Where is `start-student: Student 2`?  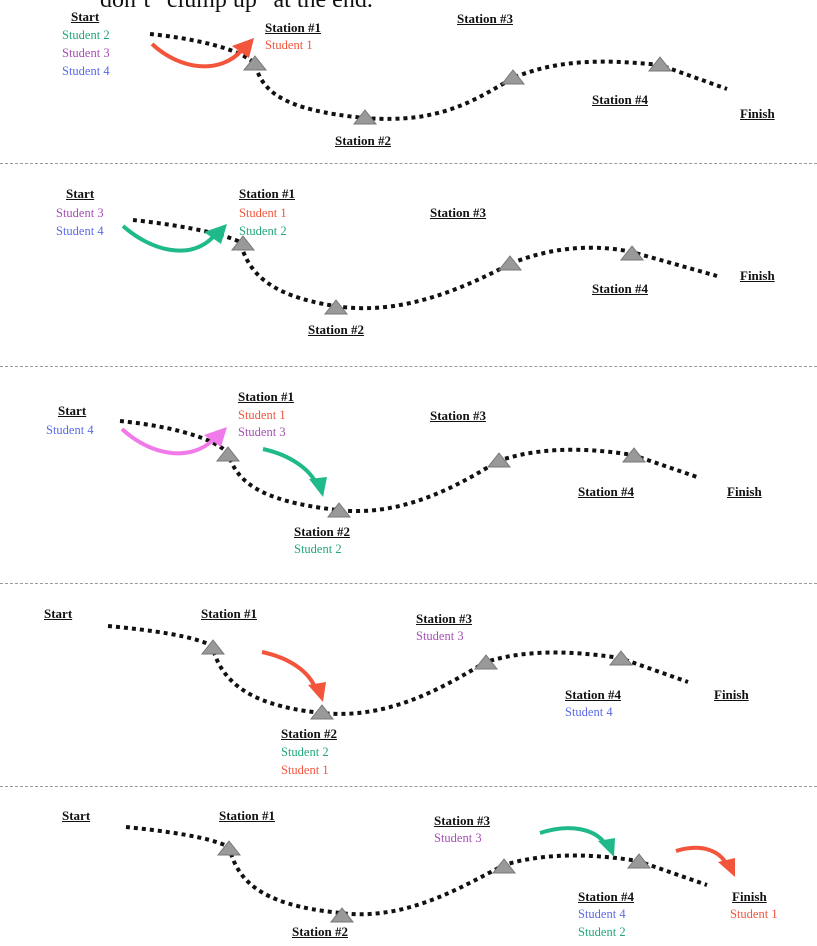 start-student: Student 2 is located at coordinates (86, 35).